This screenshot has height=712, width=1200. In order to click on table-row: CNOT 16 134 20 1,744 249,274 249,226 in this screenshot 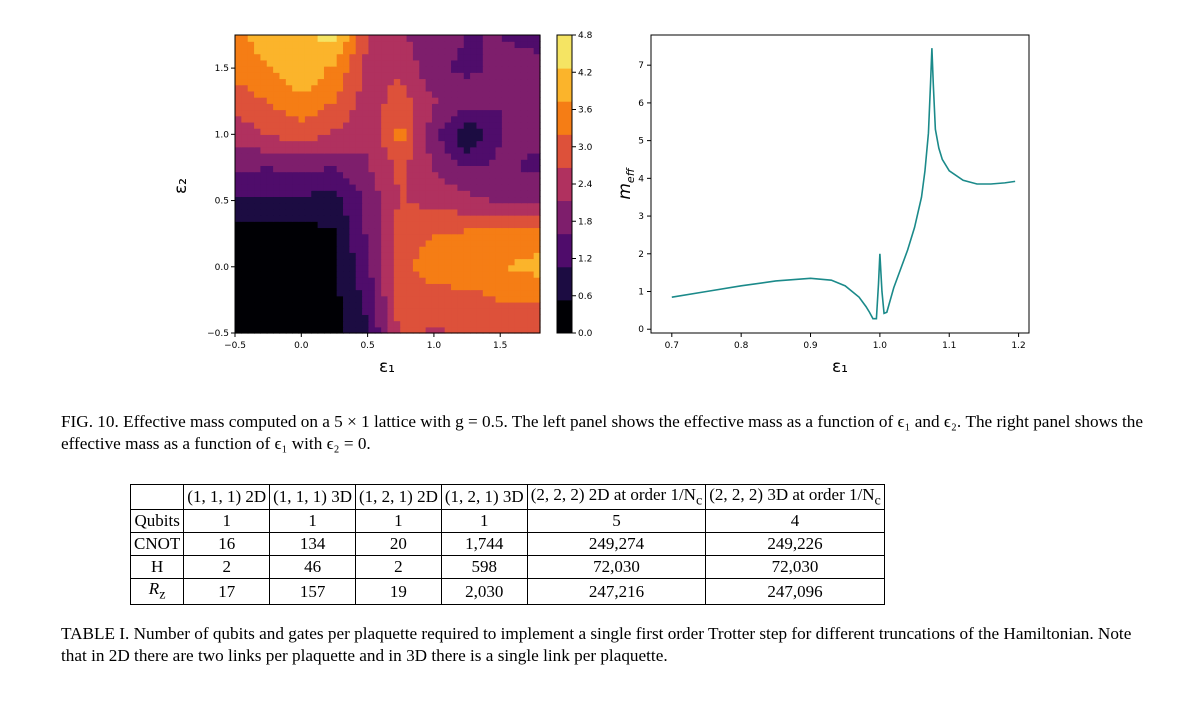, I will do `click(507, 544)`.